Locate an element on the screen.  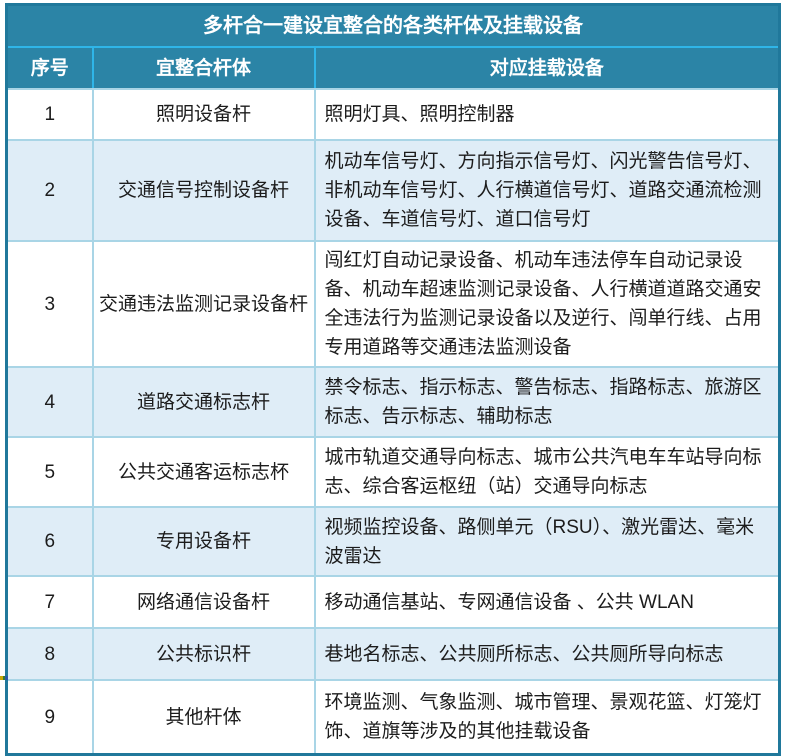
mounted-devices: 视频监控设备、路侧单元（RSU）、激光雷达、毫米波雷达 is located at coordinates (547, 541).